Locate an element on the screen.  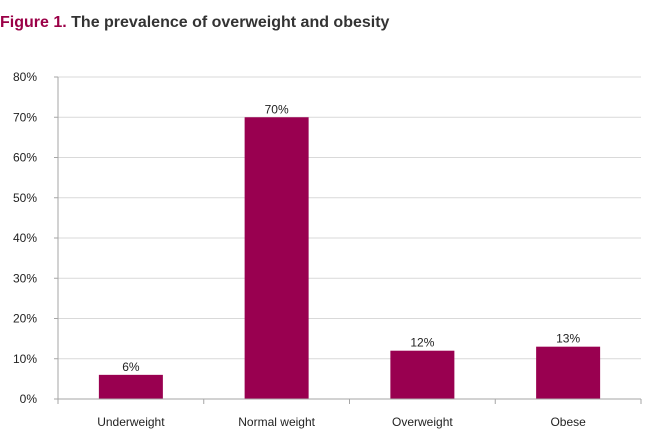
figure-number: Figure 1. is located at coordinates (33, 22).